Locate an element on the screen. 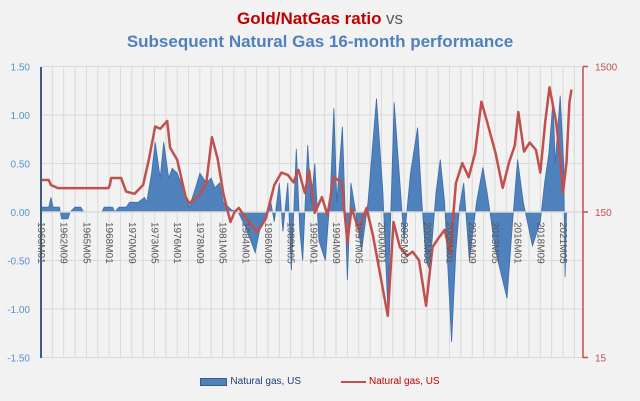 This screenshot has width=640, height=401. left-axis-tick-label: 1.50 is located at coordinates (21, 68).